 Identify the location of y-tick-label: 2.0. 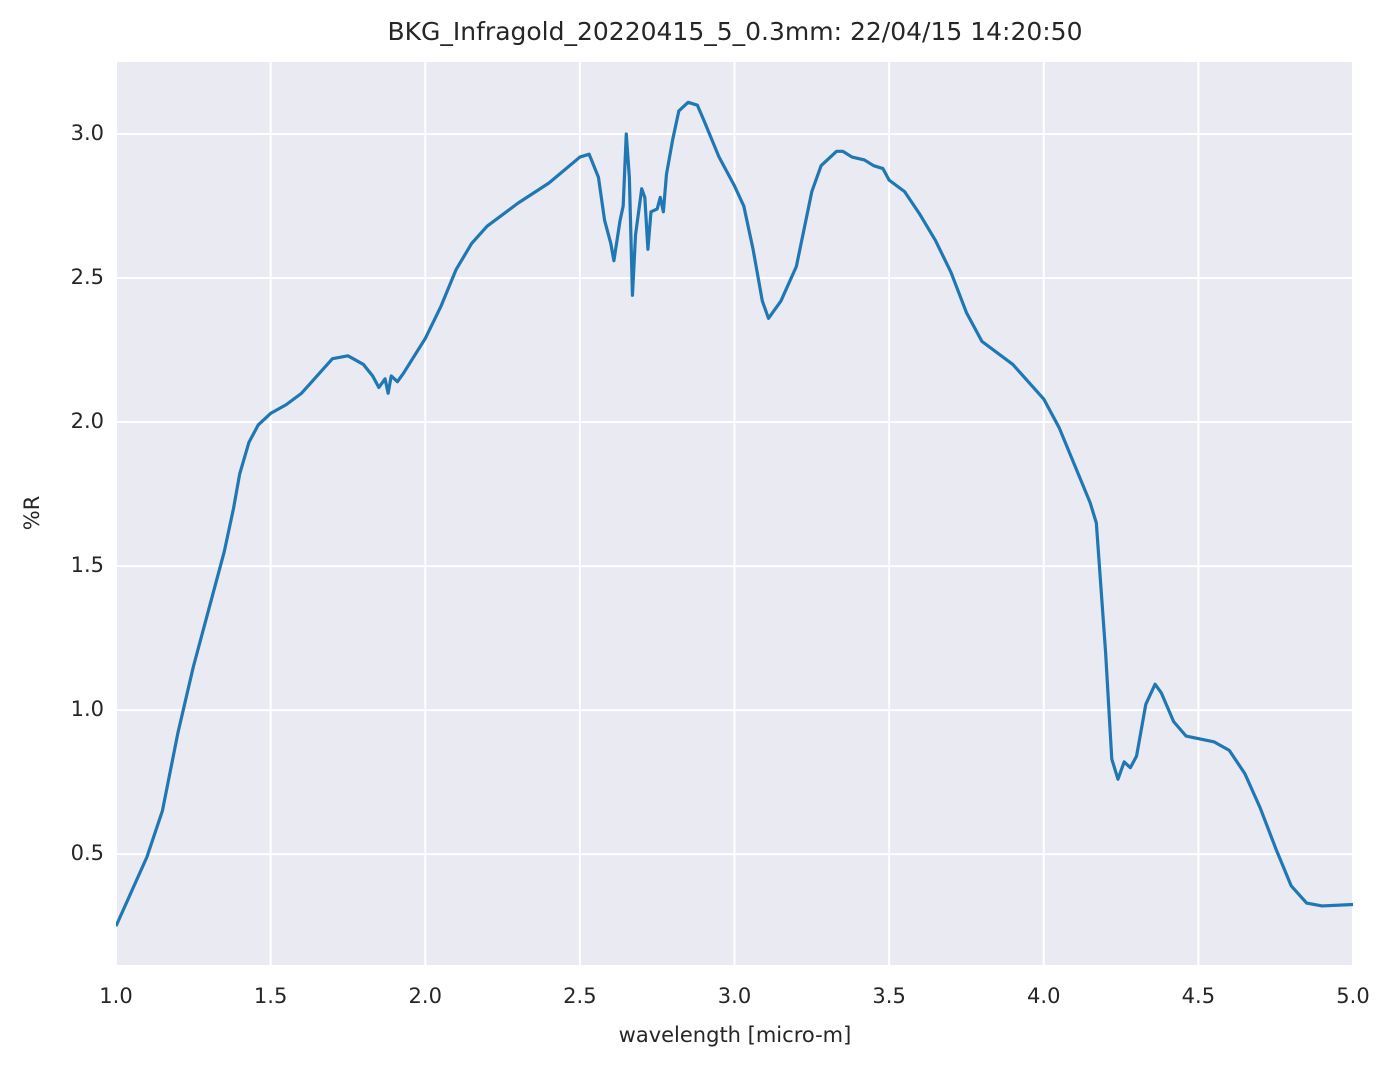
(87, 421).